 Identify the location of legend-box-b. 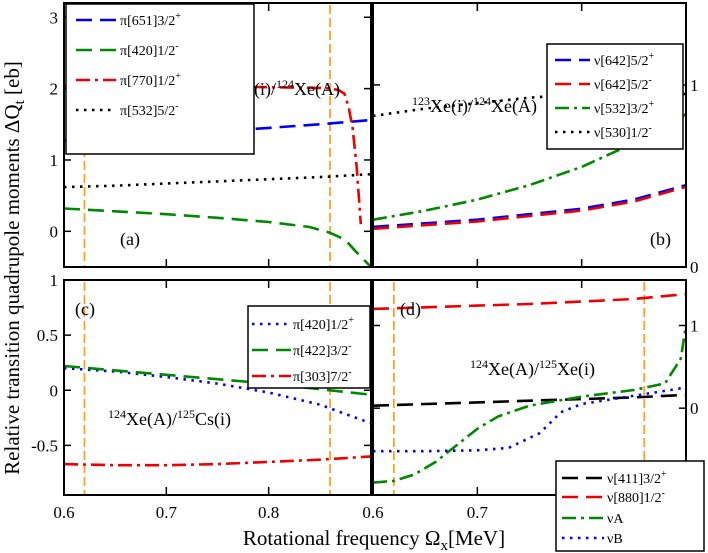
(615, 96).